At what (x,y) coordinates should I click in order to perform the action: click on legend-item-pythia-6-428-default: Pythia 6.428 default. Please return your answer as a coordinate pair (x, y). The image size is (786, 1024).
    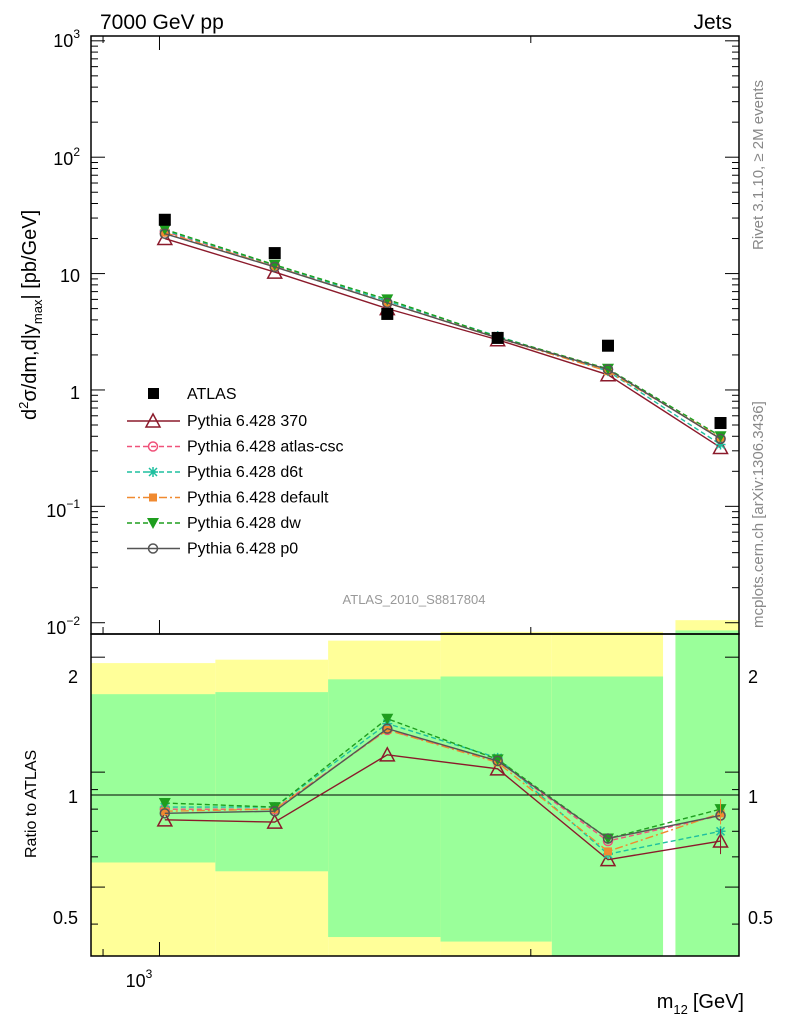
    Looking at the image, I should click on (228, 498).